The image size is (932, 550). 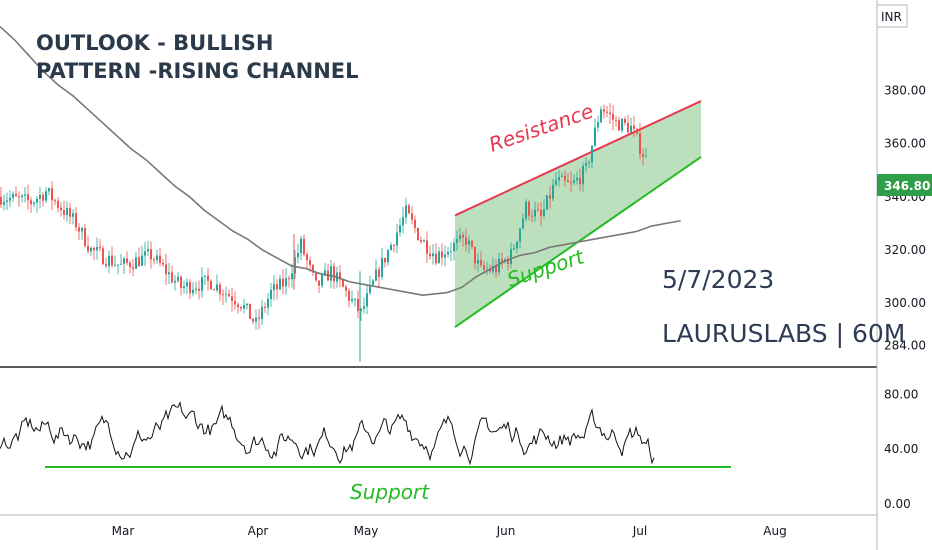 What do you see at coordinates (390, 492) in the screenshot?
I see `oscillator-support-label: Support` at bounding box center [390, 492].